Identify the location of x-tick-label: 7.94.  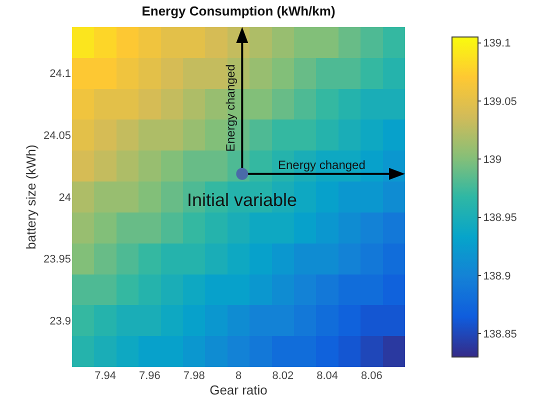
(105, 376).